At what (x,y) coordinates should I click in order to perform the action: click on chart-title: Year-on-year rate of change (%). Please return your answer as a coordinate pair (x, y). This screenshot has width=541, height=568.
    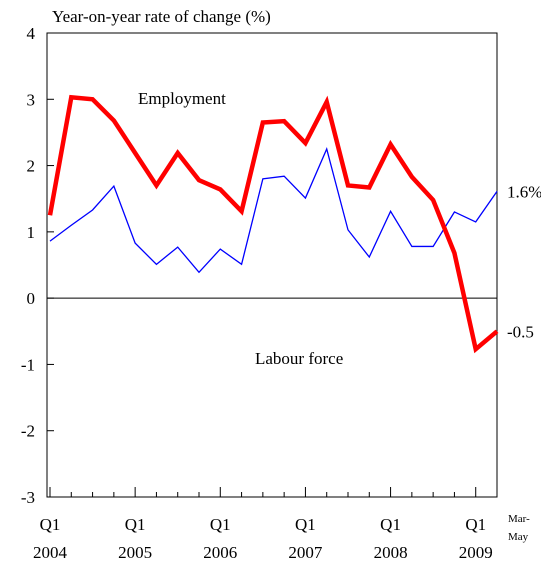
    Looking at the image, I should click on (161, 16).